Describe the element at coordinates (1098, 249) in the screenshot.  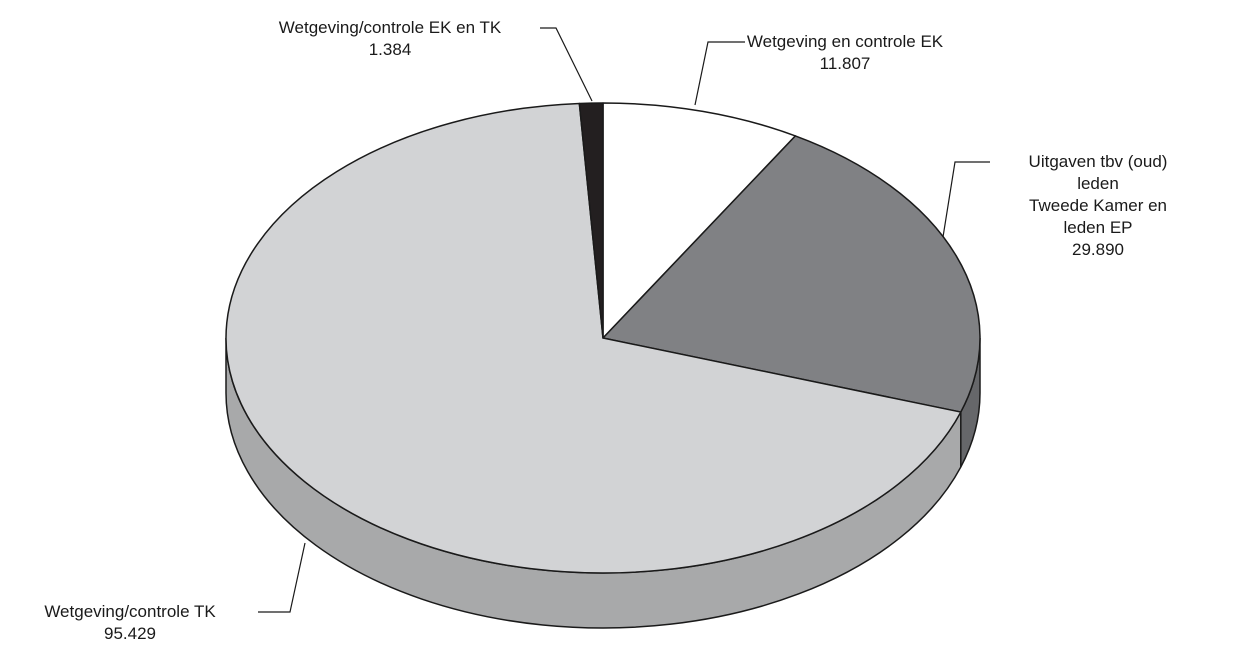
I see `value-label: 29.890` at that location.